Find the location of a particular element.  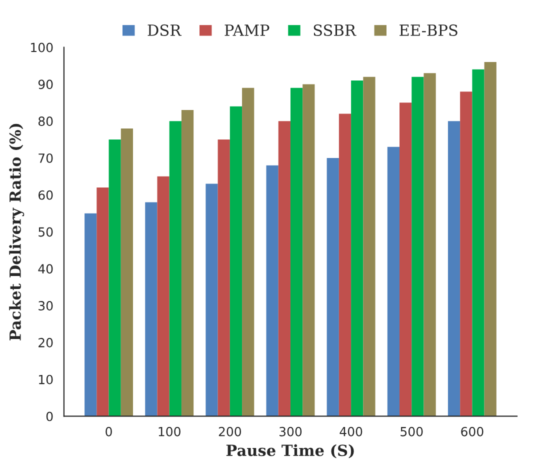

y-tick-label: 40 is located at coordinates (45, 269).